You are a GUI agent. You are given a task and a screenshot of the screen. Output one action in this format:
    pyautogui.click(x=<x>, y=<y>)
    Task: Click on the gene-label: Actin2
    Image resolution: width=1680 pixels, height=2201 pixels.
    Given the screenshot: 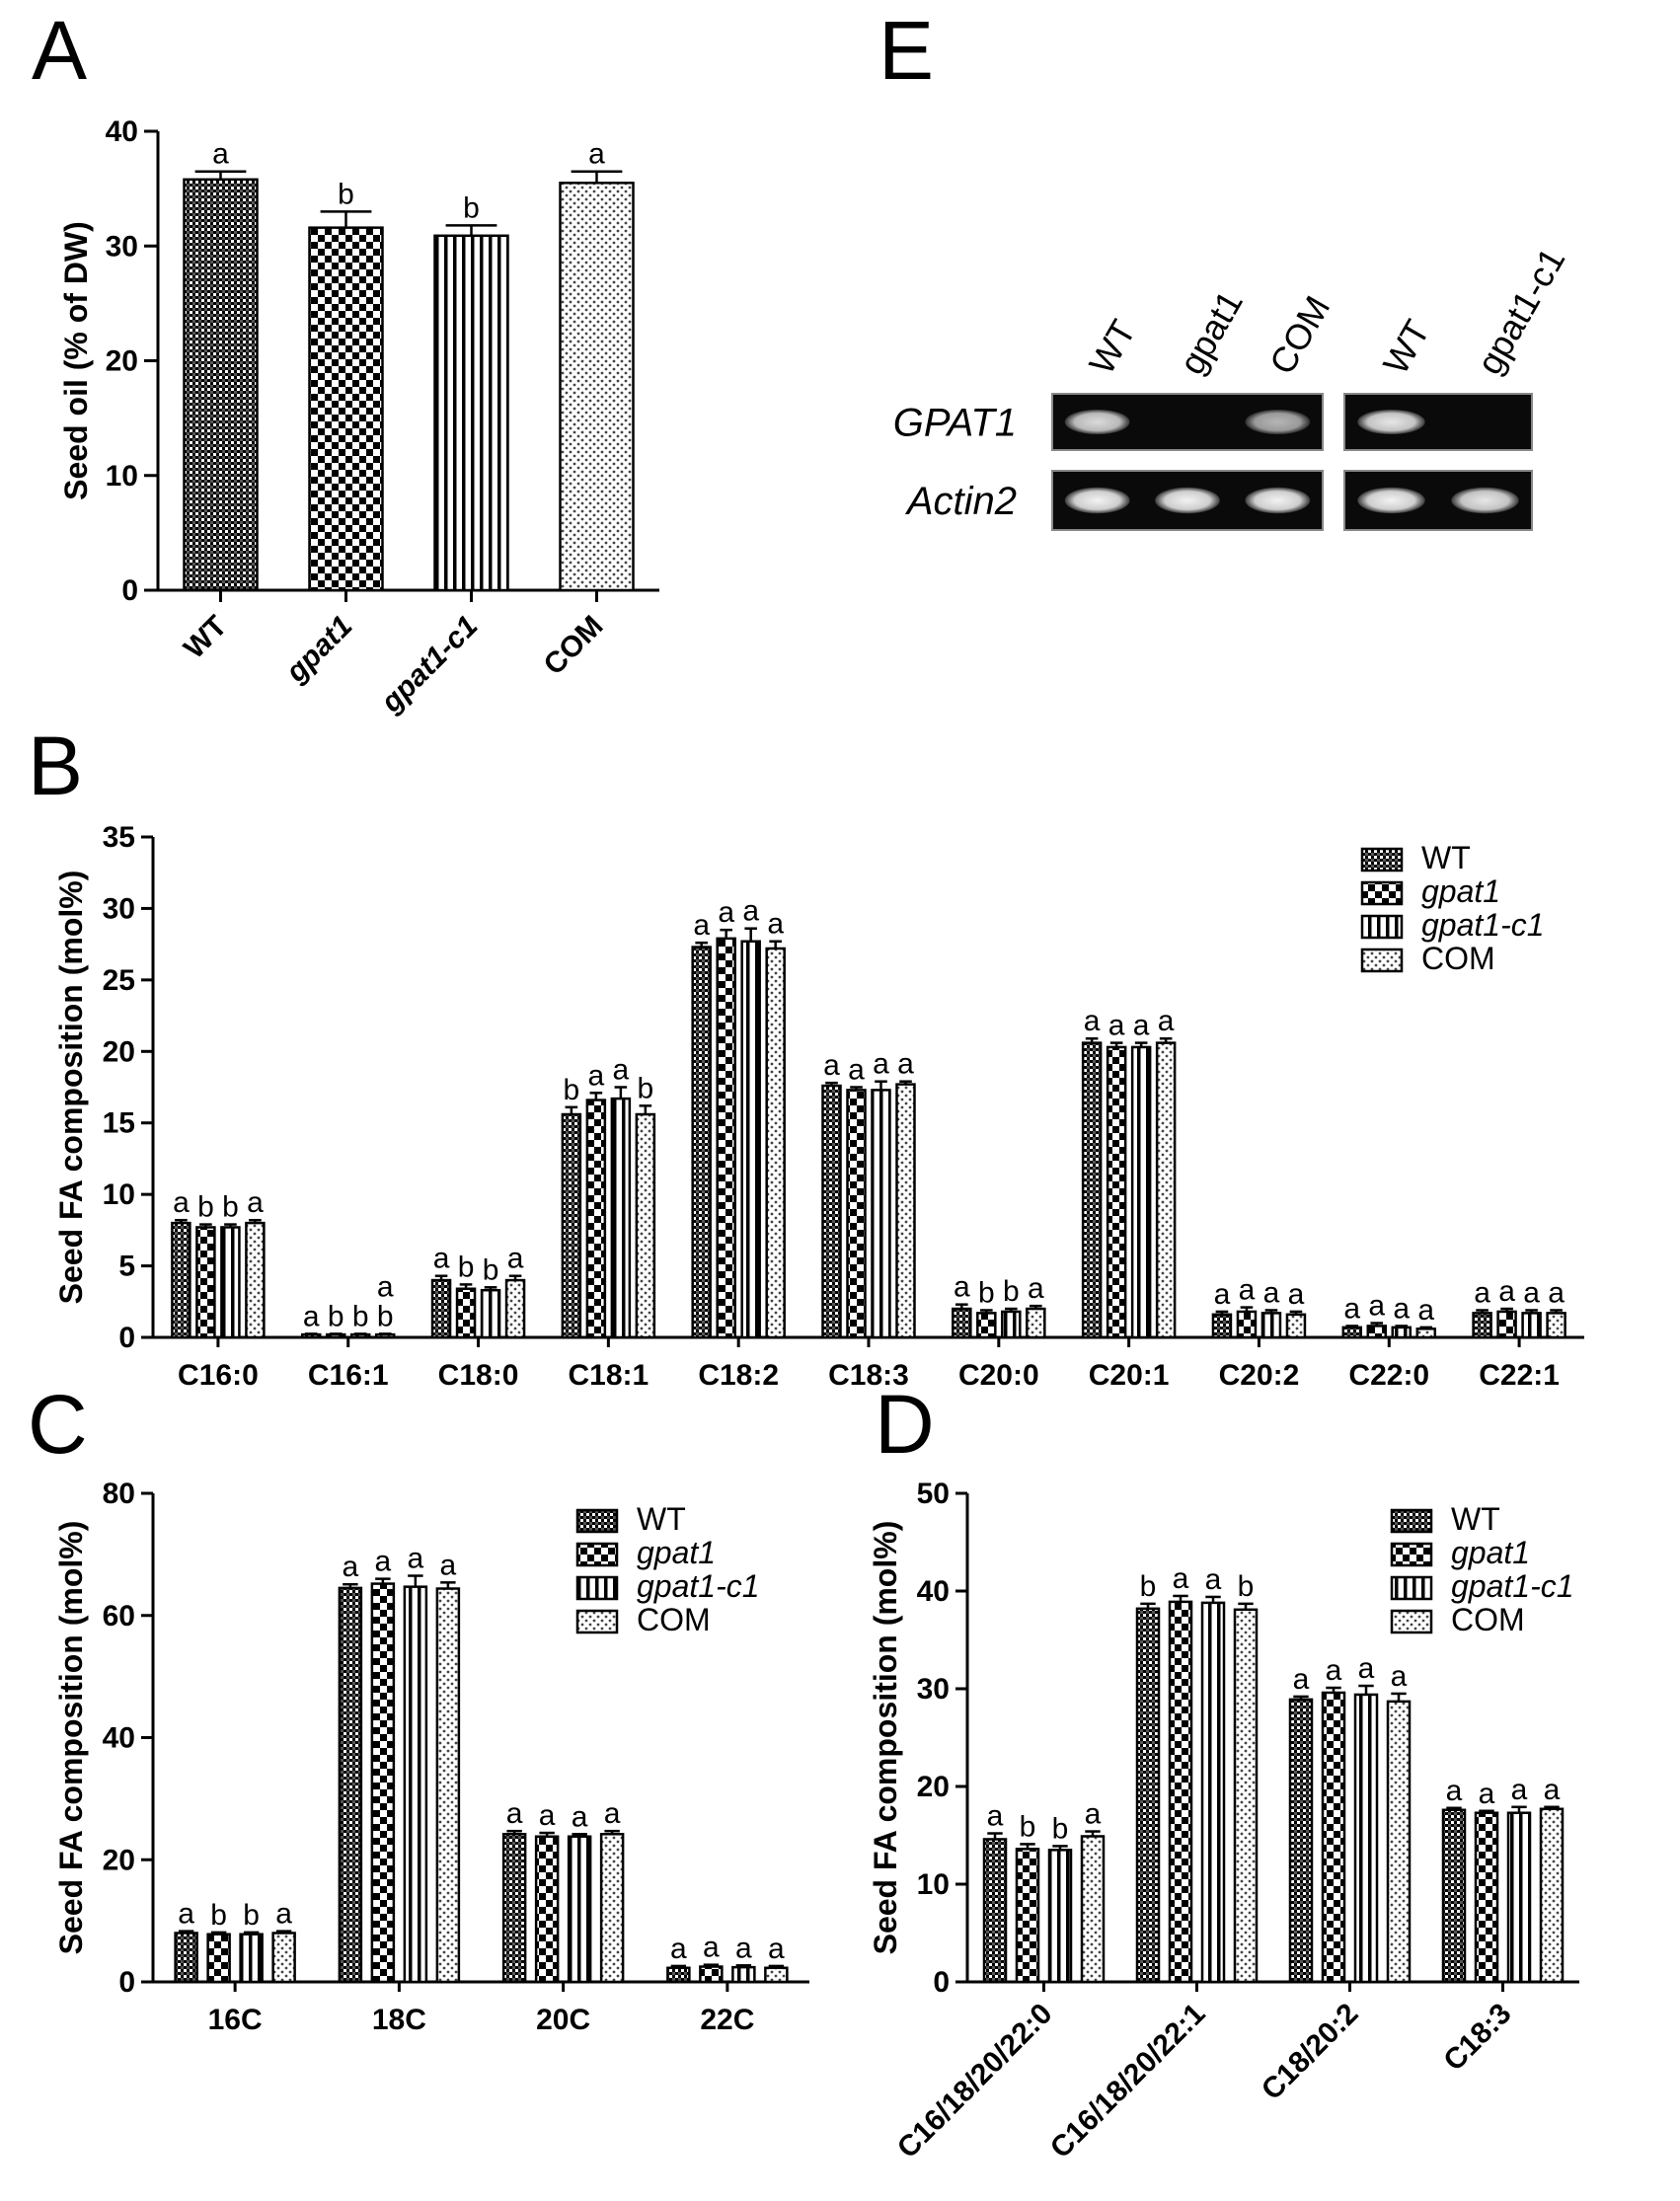 What is the action you would take?
    pyautogui.click(x=961, y=501)
    